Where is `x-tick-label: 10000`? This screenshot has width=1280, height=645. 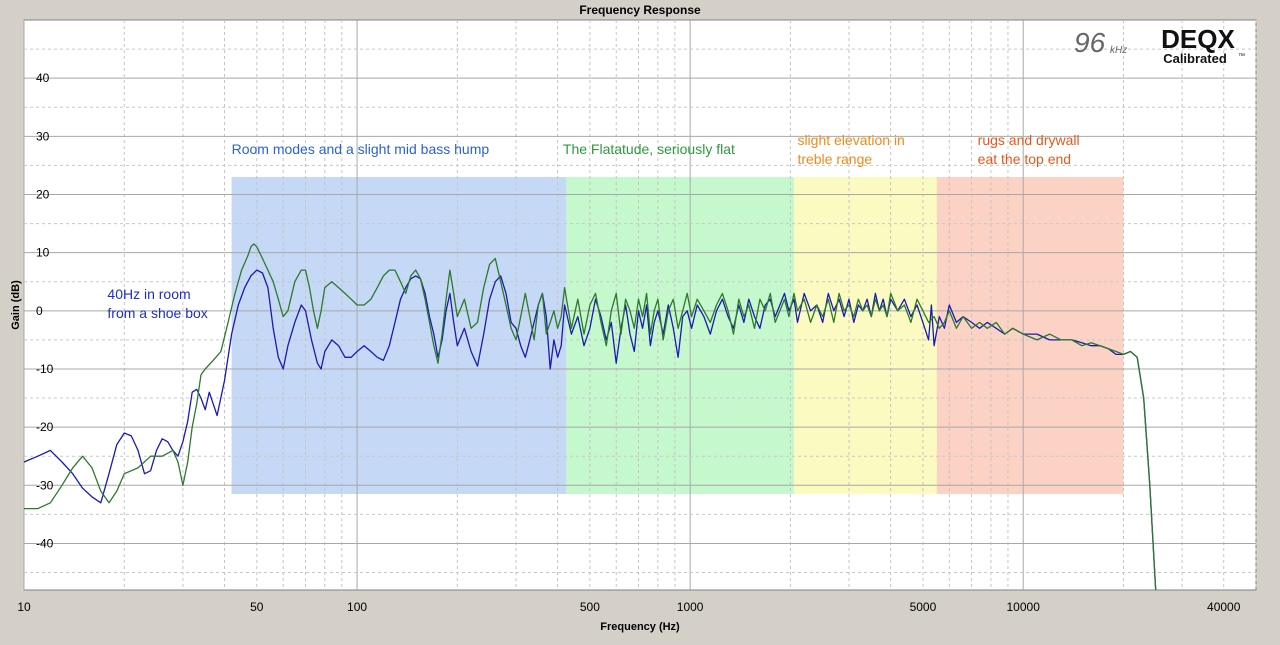
x-tick-label: 10000 is located at coordinates (1024, 607).